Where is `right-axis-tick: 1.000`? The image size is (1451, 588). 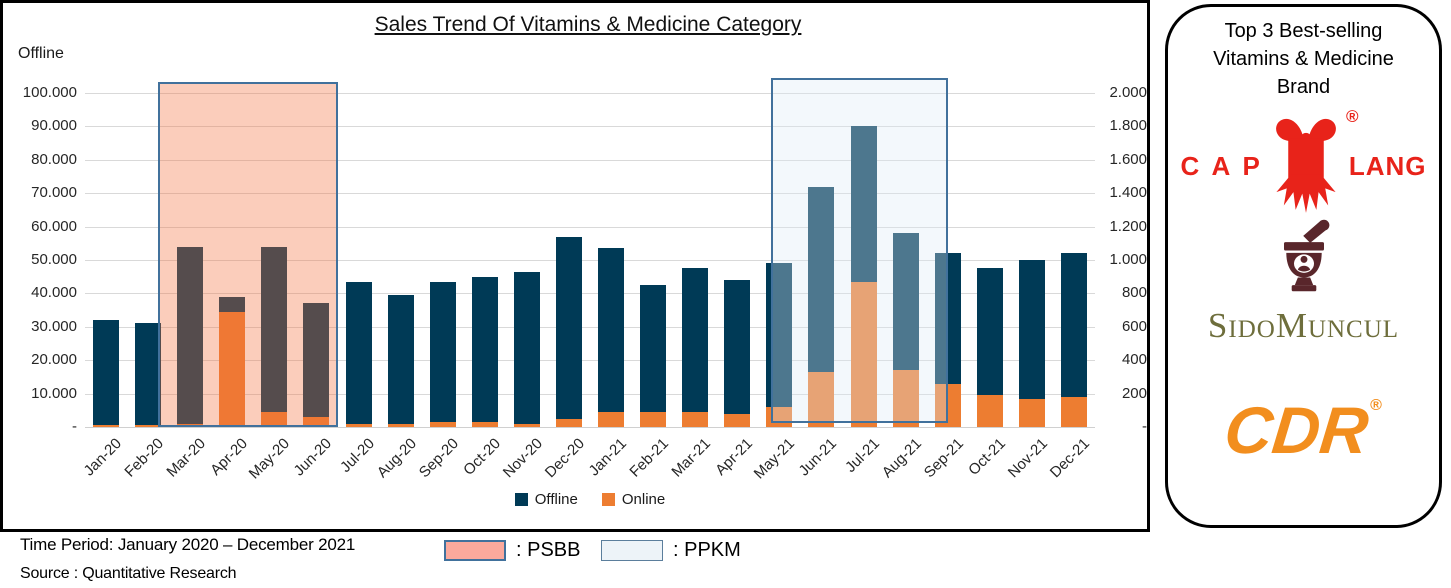
right-axis-tick: 1.000 is located at coordinates (1128, 259).